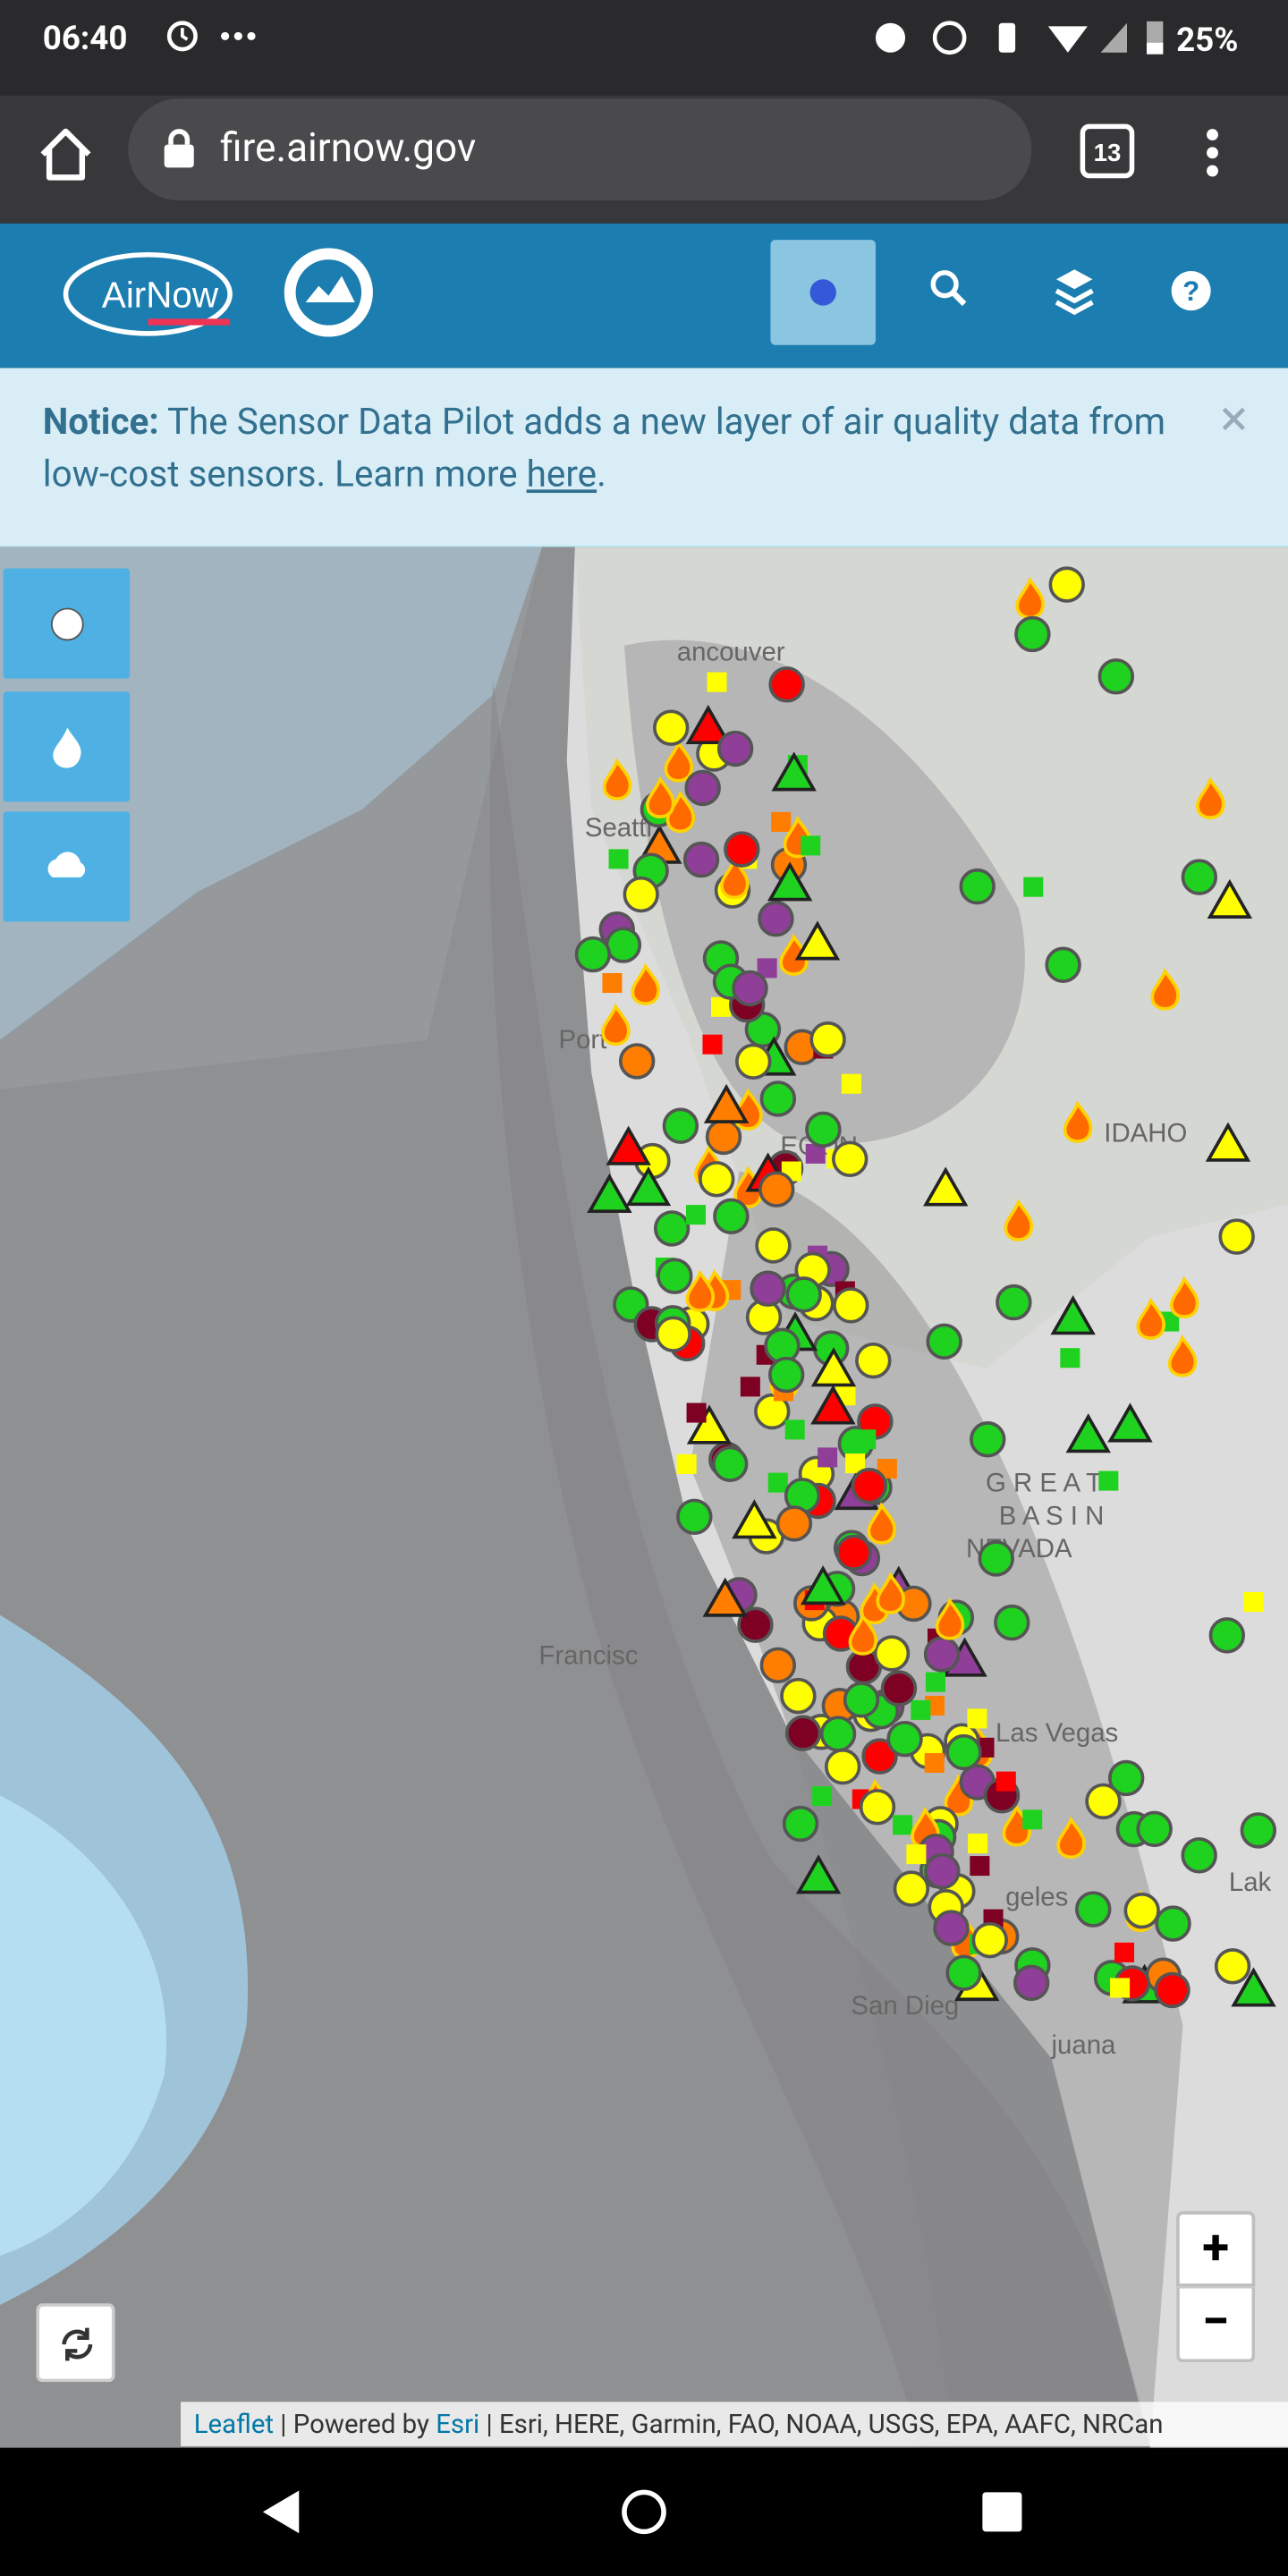 Image resolution: width=1288 pixels, height=2576 pixels. Describe the element at coordinates (1216, 2324) in the screenshot. I see `zoom-out: −` at that location.